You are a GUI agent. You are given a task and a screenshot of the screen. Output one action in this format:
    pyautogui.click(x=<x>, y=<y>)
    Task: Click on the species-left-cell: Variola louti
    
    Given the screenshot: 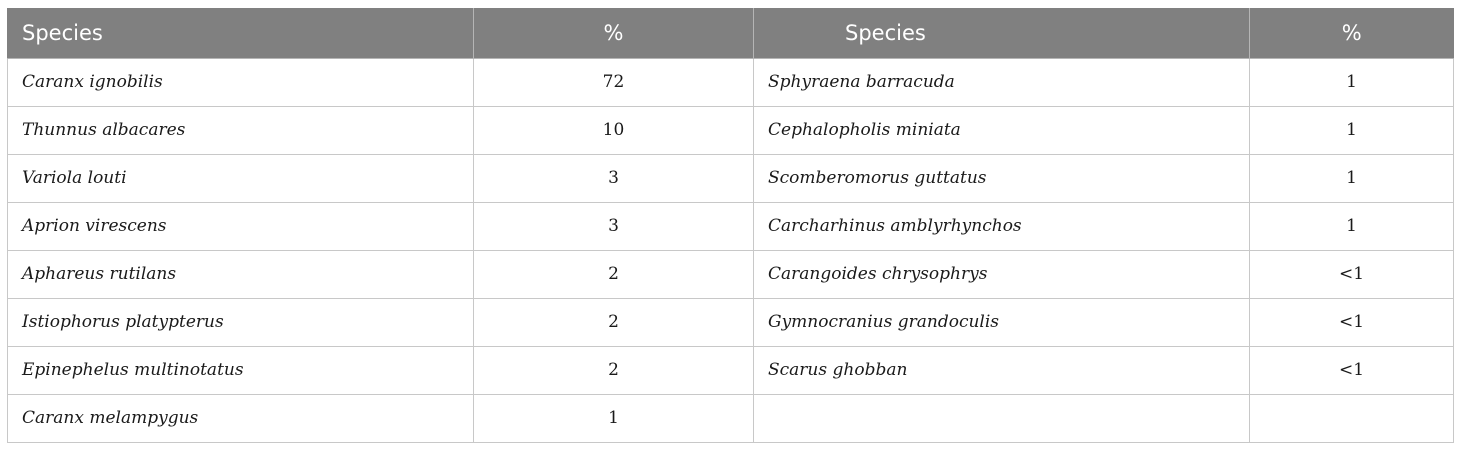 What is the action you would take?
    pyautogui.click(x=240, y=178)
    